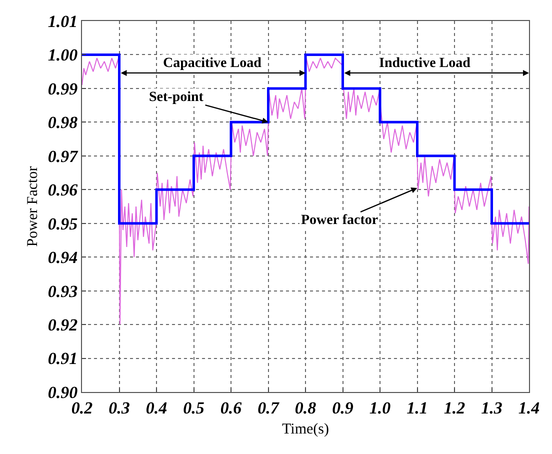  Describe the element at coordinates (343, 408) in the screenshot. I see `x-tick-label: 0.9` at that location.